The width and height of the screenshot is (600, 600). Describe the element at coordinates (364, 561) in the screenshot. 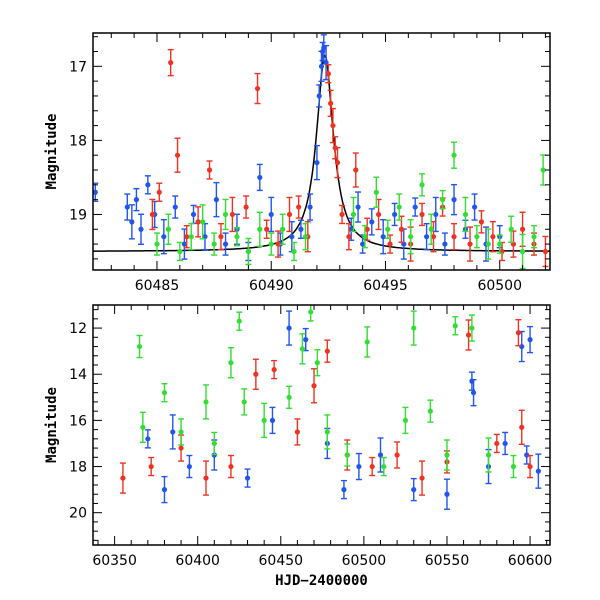

I see `x-tick-label: 60500` at that location.